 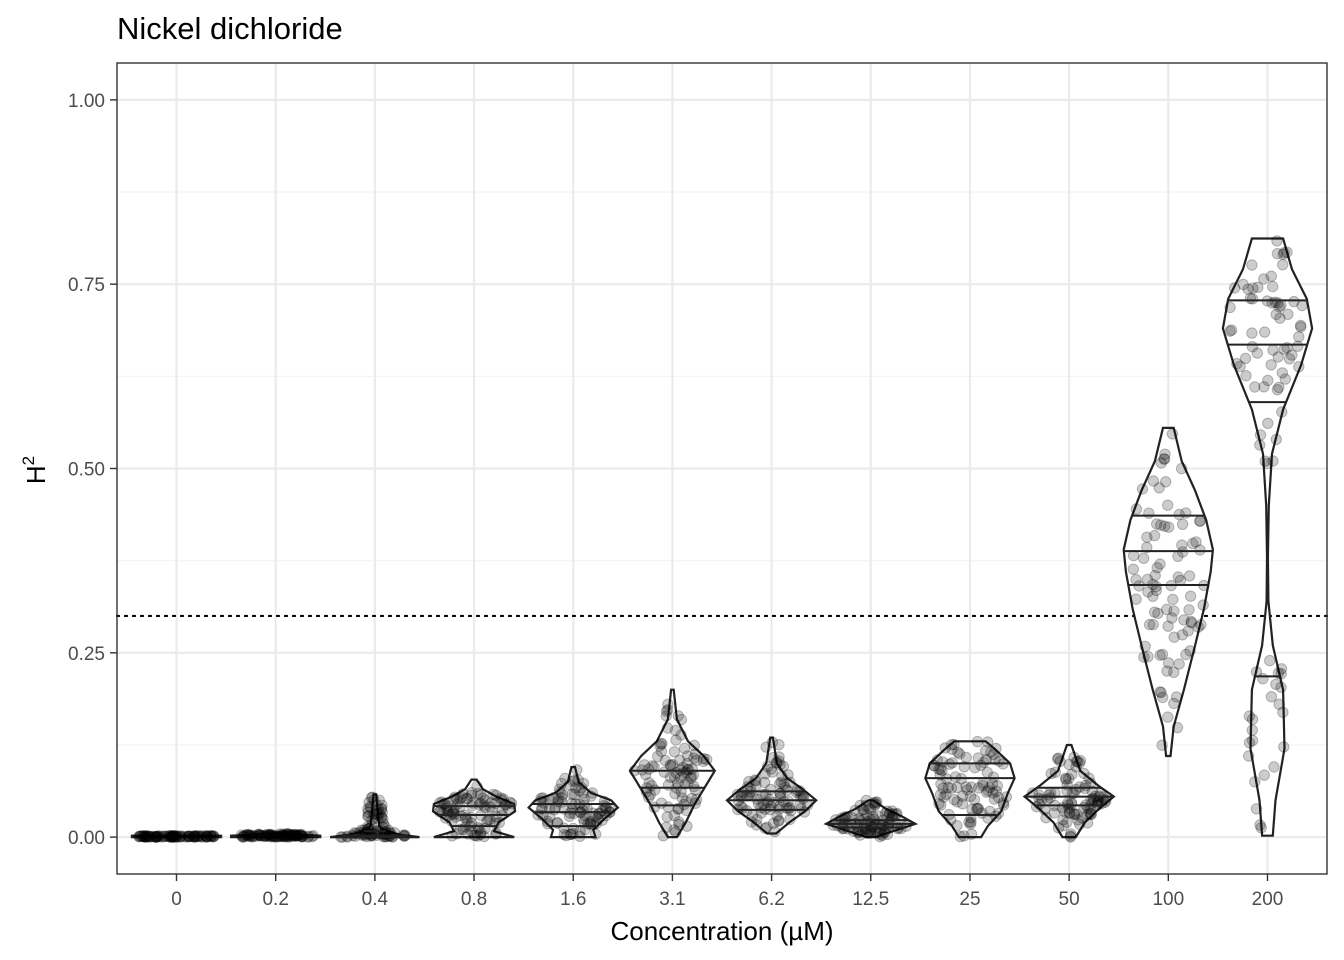 What do you see at coordinates (28, 460) in the screenshot?
I see `y-axis-title-superscript: 2` at bounding box center [28, 460].